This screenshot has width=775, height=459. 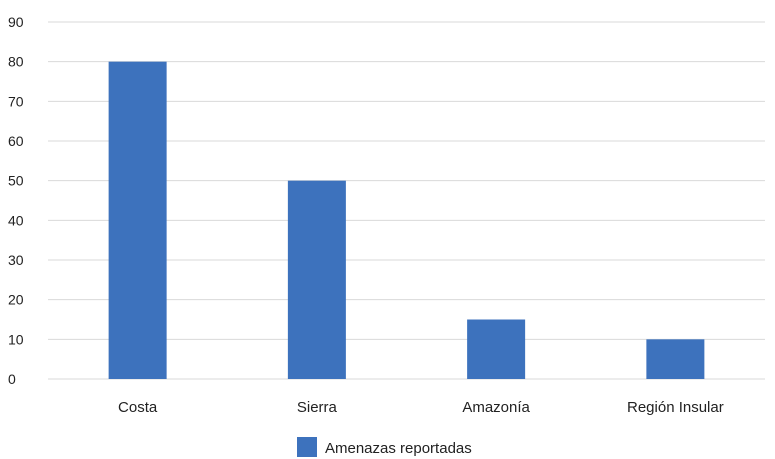 I want to click on x-category-label: Amazonía, so click(x=496, y=407).